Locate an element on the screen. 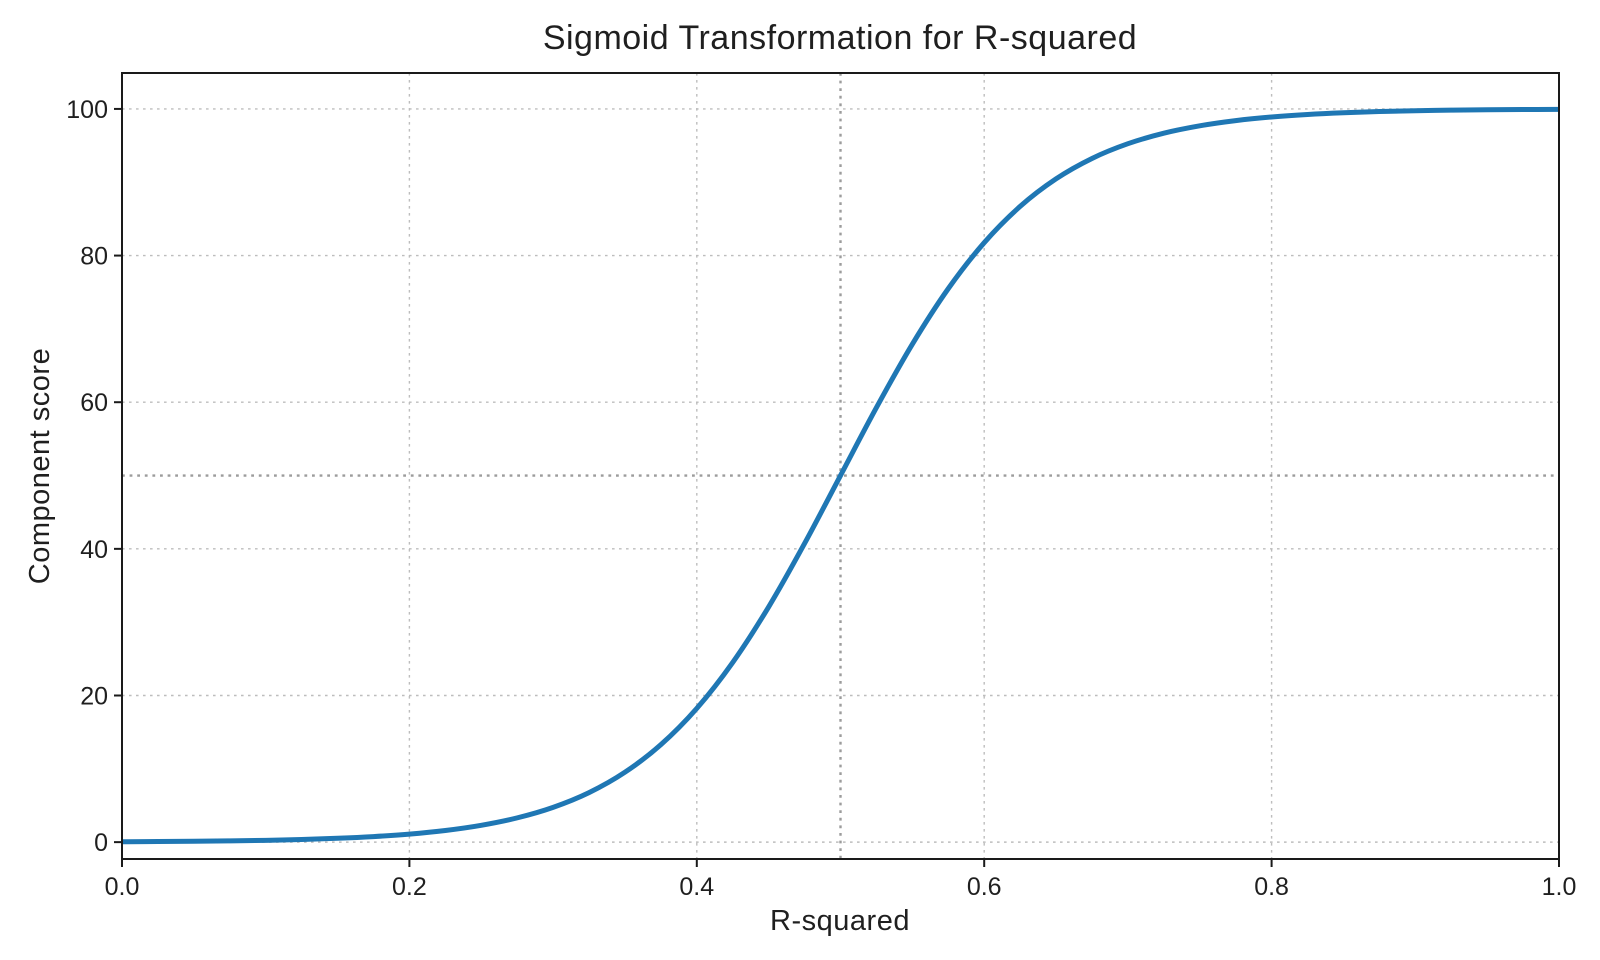 The image size is (1600, 960). y-tick-label: 80 is located at coordinates (94, 257).